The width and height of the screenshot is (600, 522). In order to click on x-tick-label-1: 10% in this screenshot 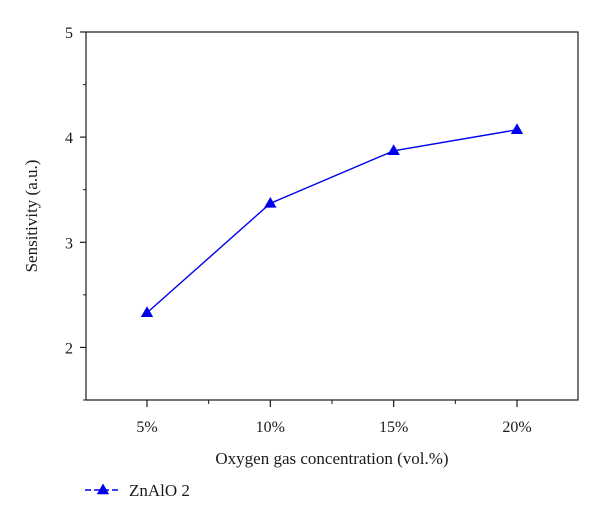, I will do `click(270, 427)`.